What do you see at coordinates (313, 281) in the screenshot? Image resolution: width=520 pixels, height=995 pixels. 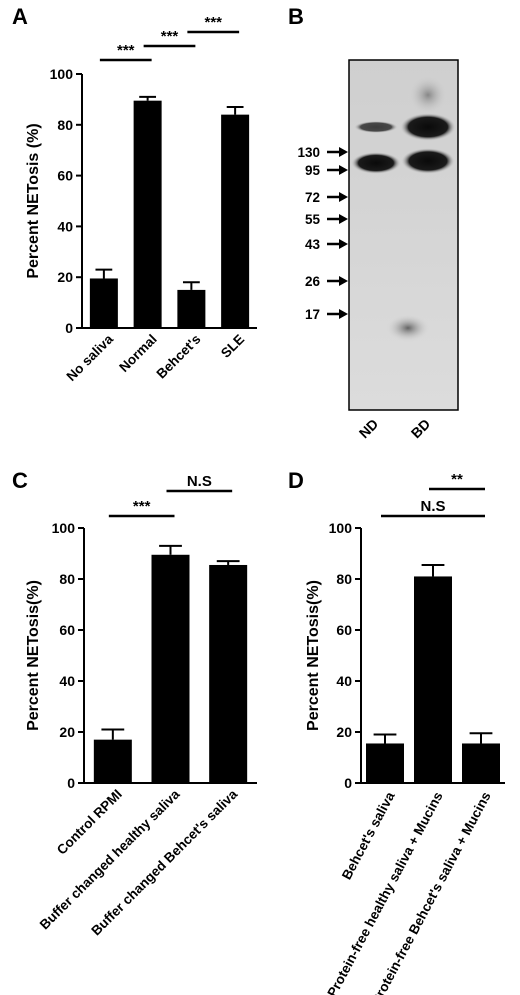 I see `svg-text: 26` at bounding box center [313, 281].